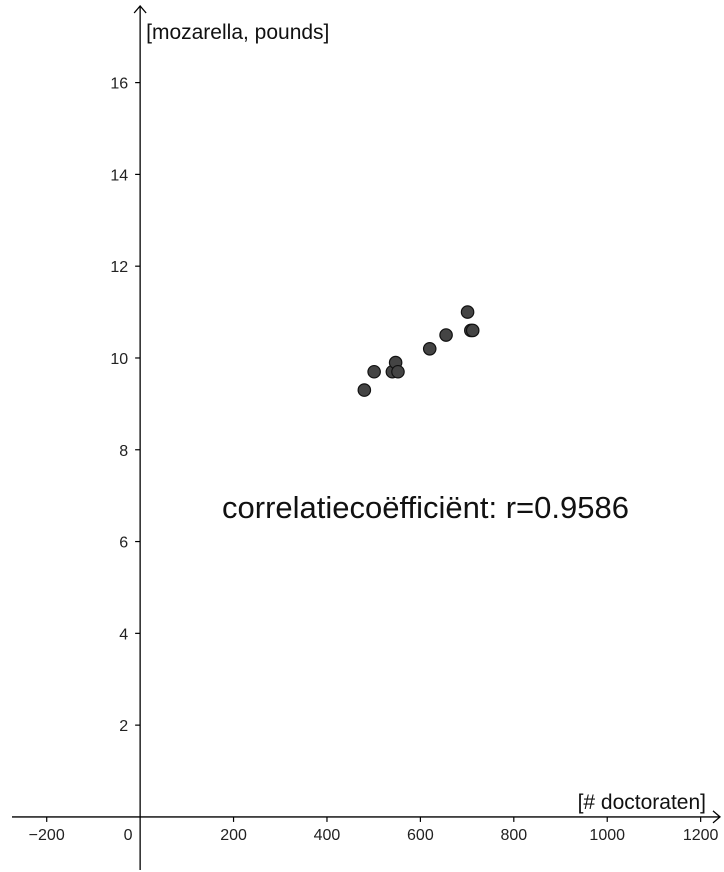 Image resolution: width=724 pixels, height=872 pixels. I want to click on y-tick-label: 8, so click(123, 451).